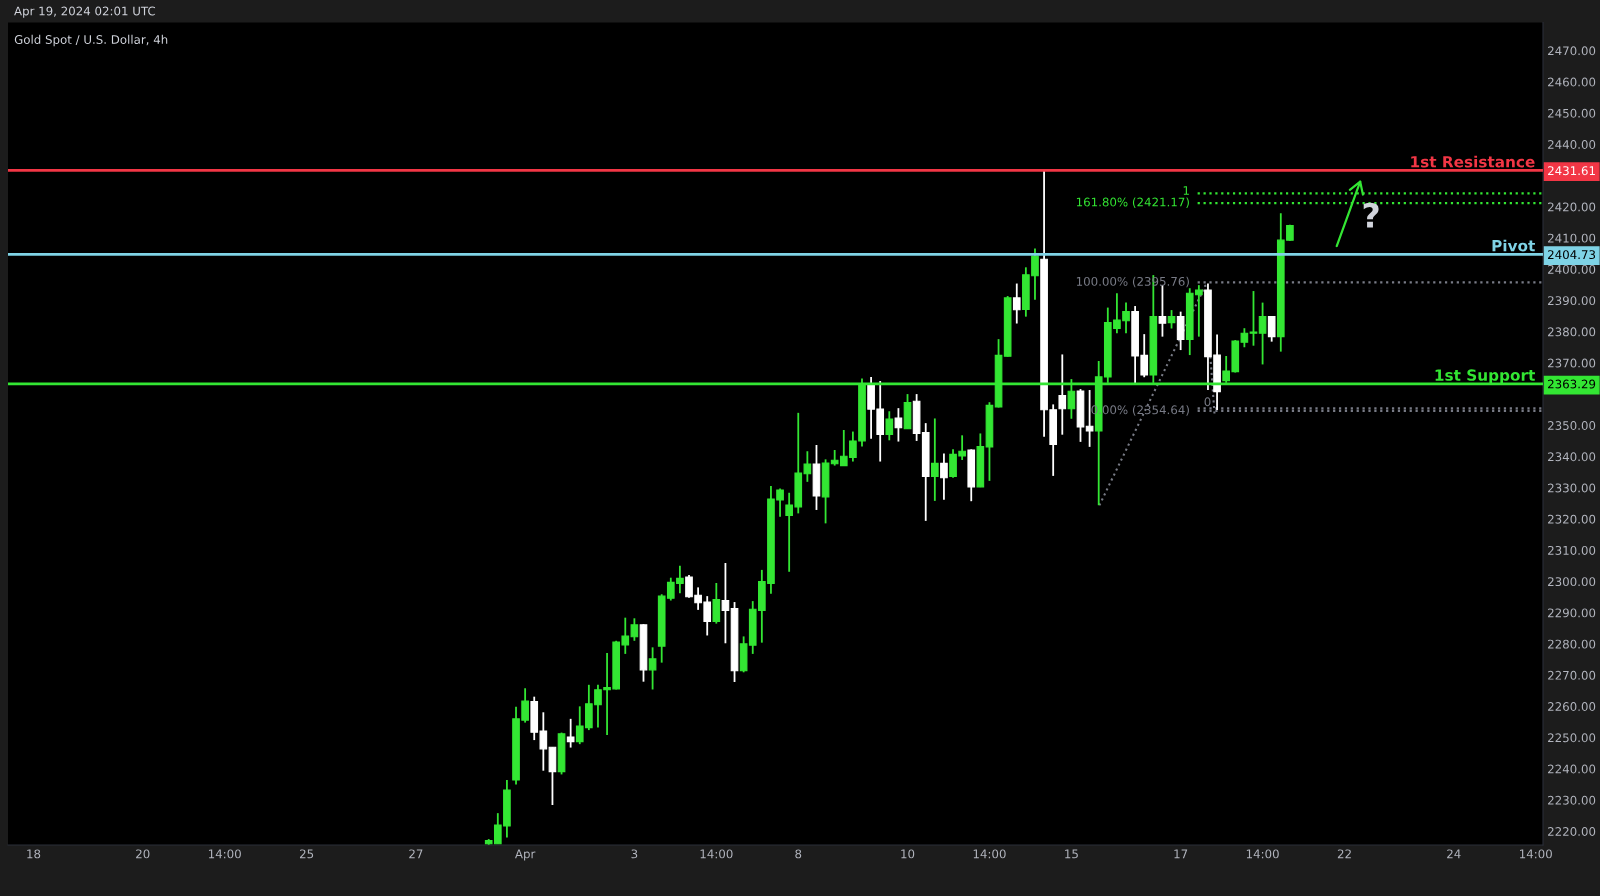 The width and height of the screenshot is (1600, 896). I want to click on y-tick-label: 2431.61, so click(1571, 171).